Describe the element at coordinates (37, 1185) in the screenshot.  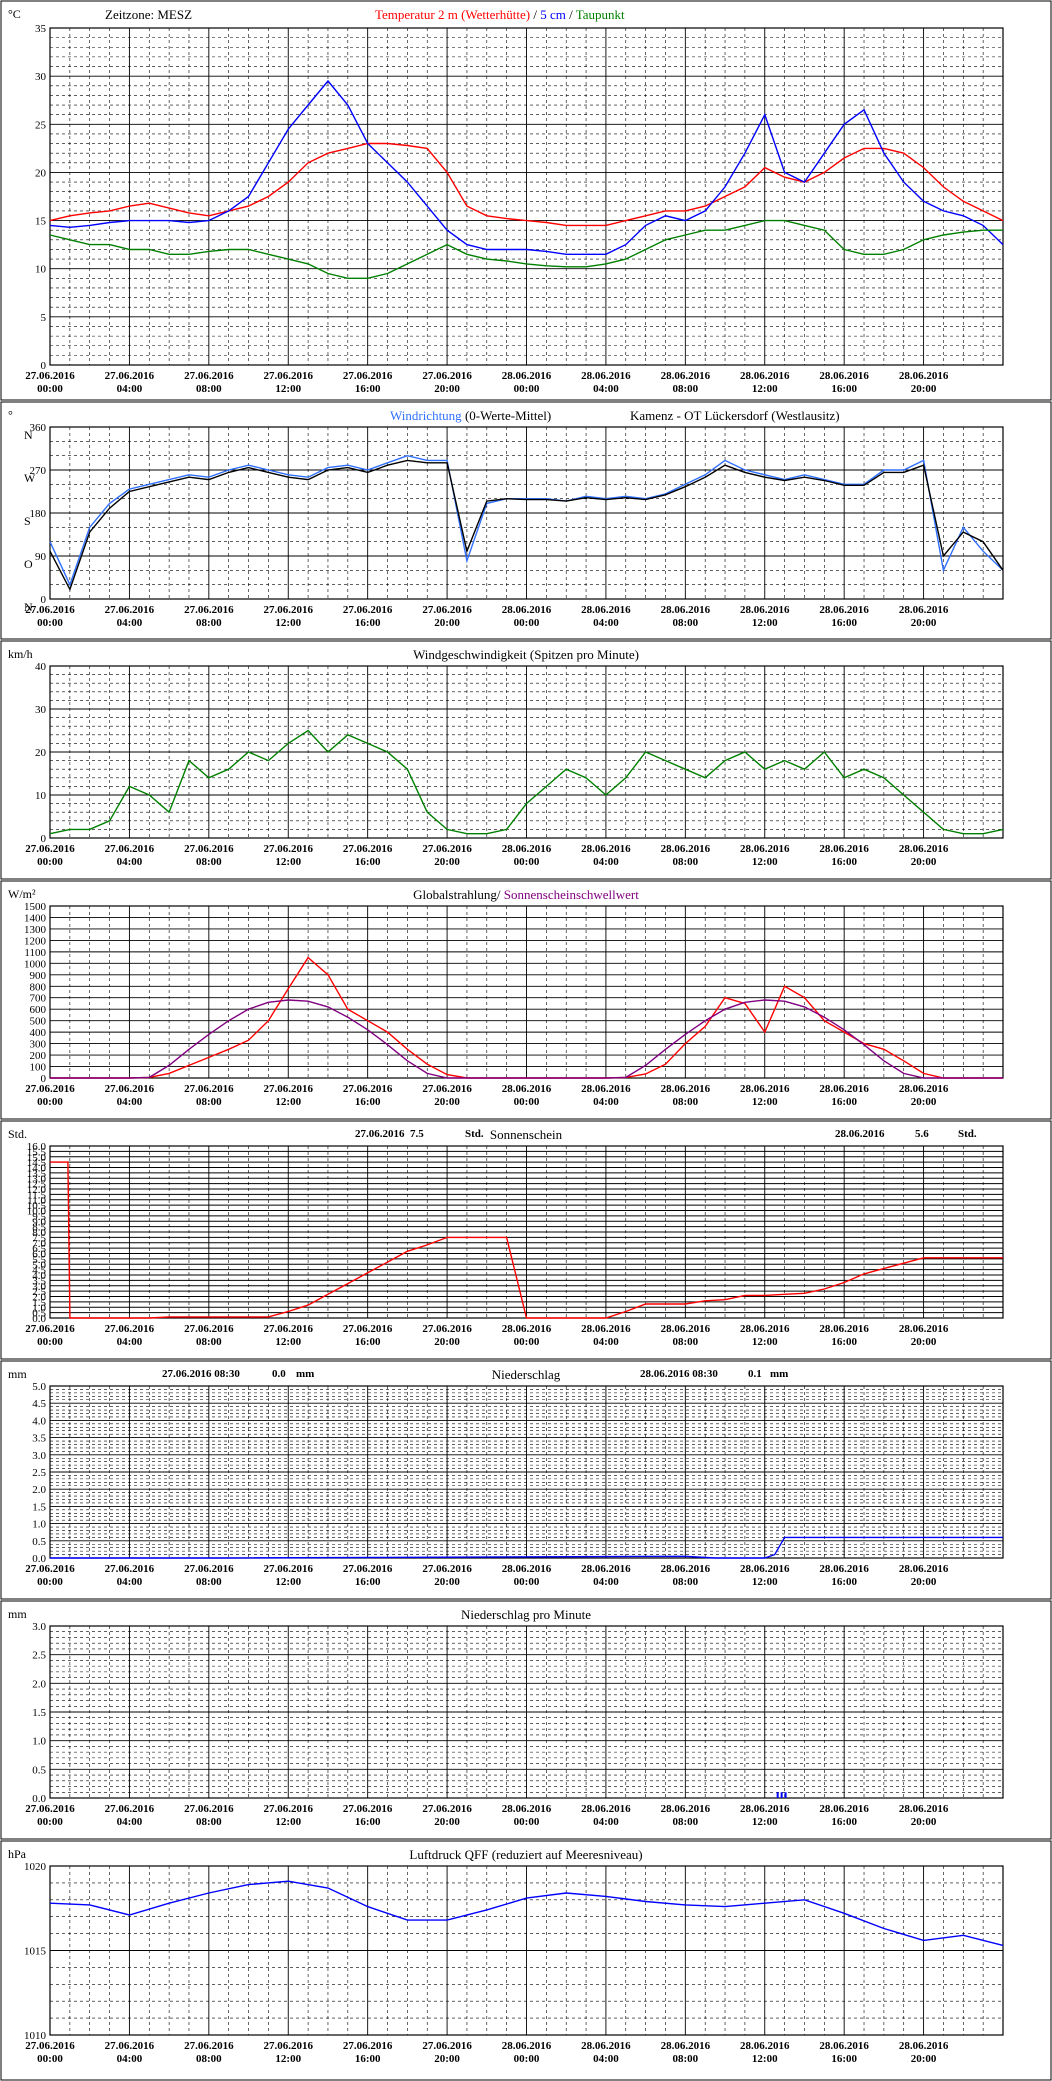
I see `y-tick-label: 12.5` at that location.